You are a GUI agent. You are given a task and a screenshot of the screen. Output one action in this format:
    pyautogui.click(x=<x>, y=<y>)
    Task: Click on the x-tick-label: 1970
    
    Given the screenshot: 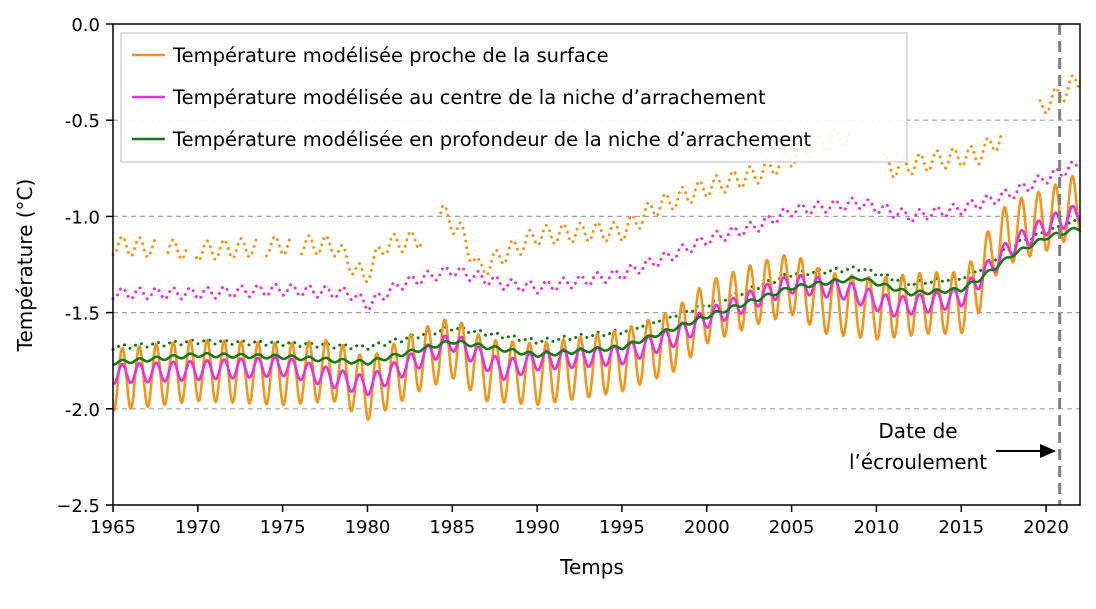 What is the action you would take?
    pyautogui.click(x=198, y=527)
    